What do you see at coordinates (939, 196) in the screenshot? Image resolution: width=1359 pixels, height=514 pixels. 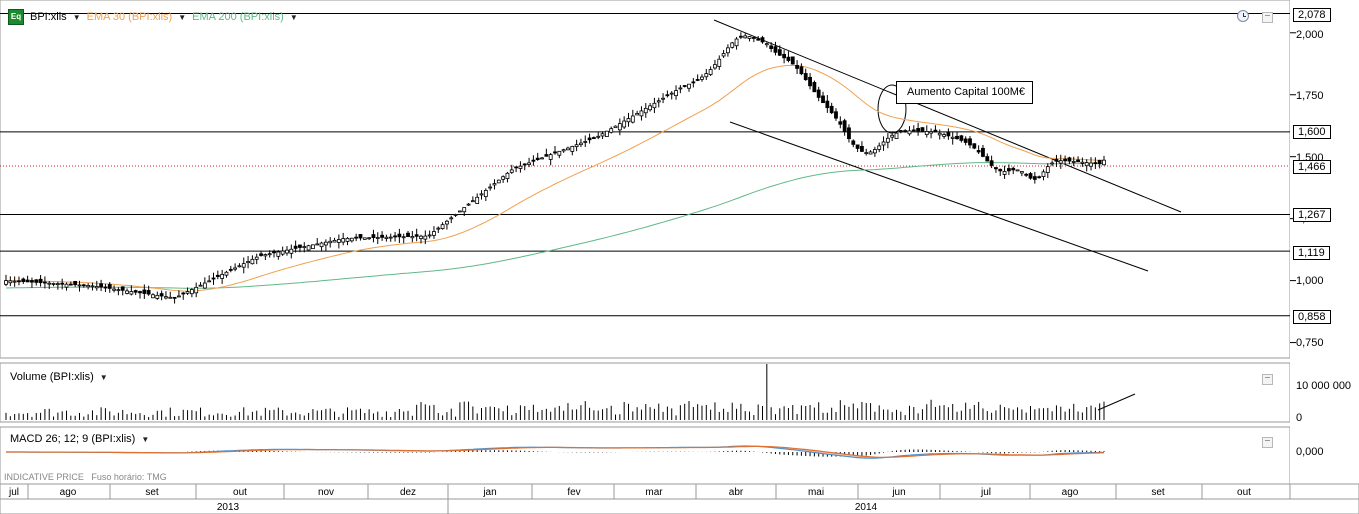 I see `lower-trendline` at bounding box center [939, 196].